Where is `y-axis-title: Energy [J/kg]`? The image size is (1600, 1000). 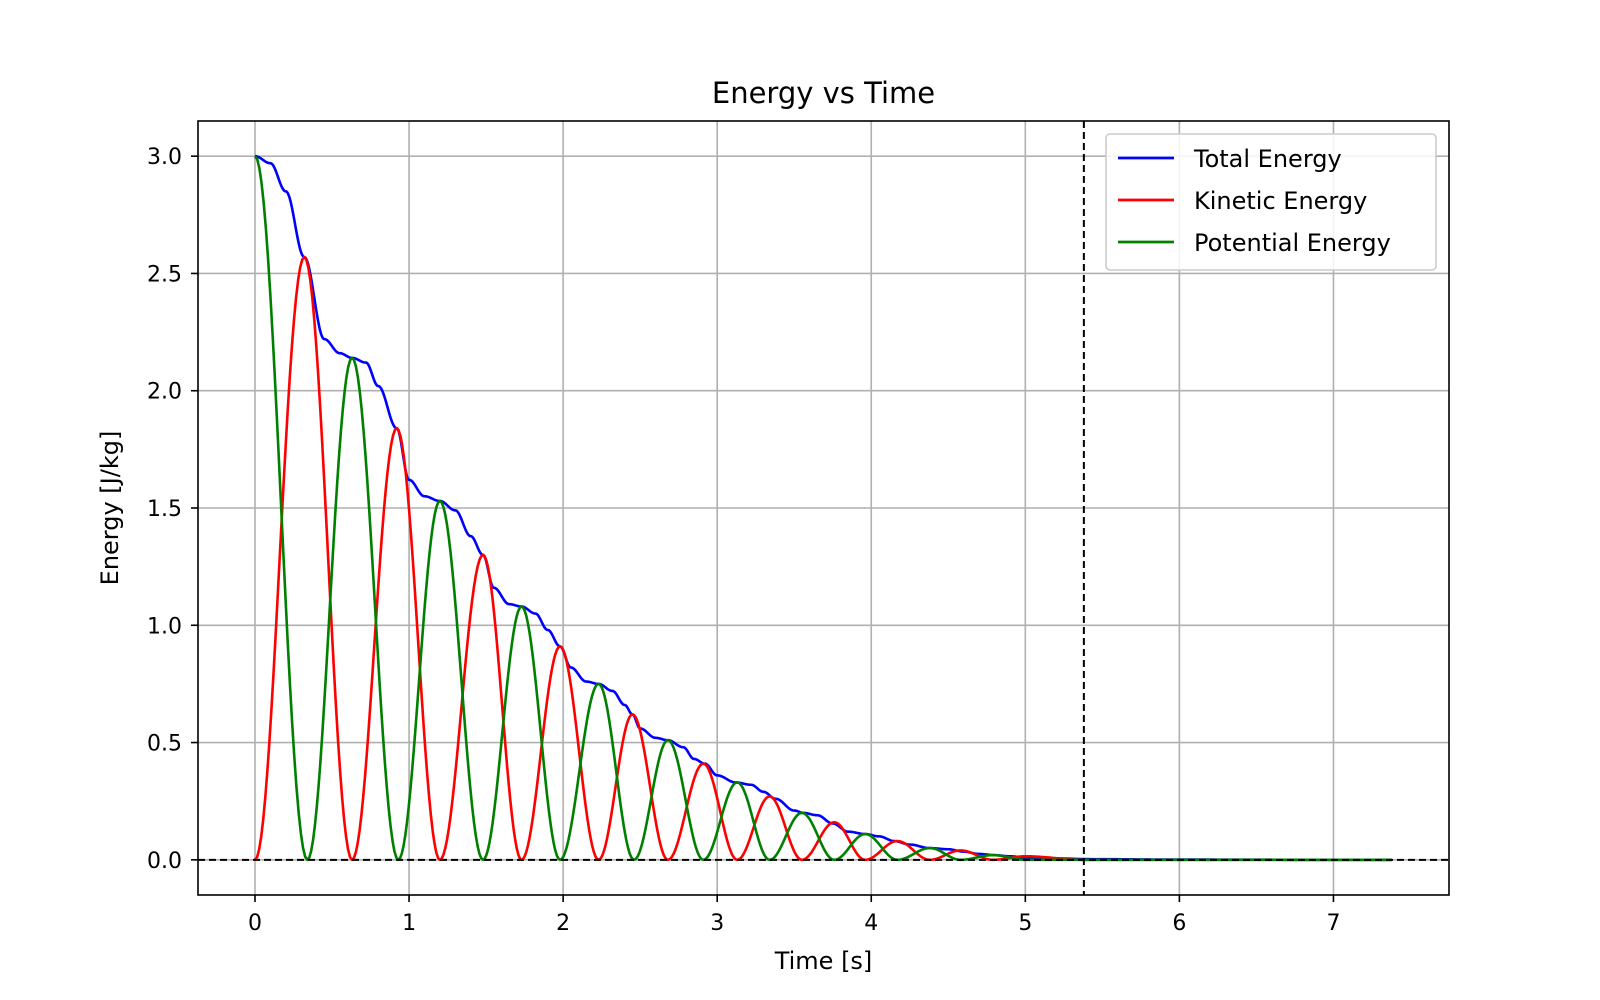 y-axis-title: Energy [J/kg] is located at coordinates (110, 508).